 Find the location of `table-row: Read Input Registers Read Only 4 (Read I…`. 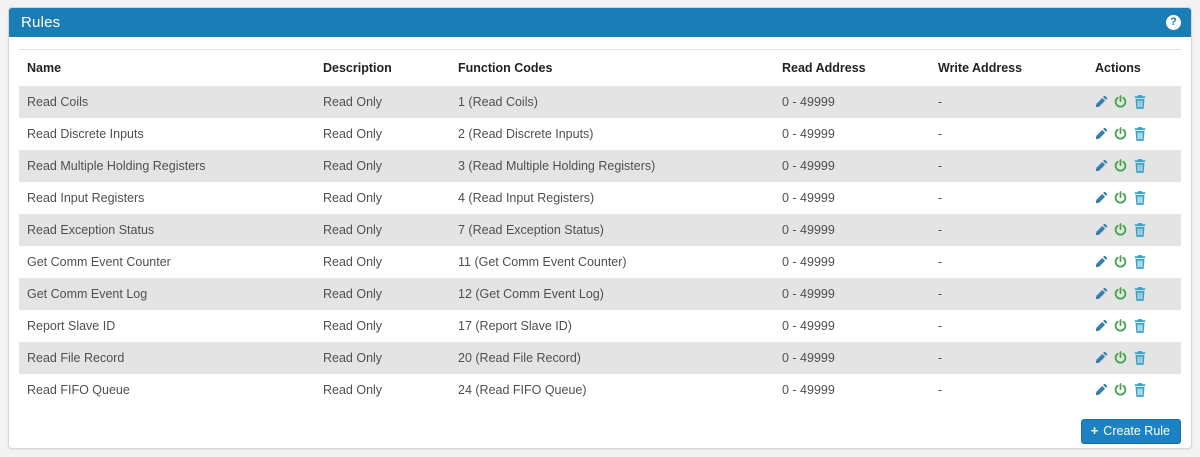

table-row: Read Input Registers Read Only 4 (Read I… is located at coordinates (600, 197).